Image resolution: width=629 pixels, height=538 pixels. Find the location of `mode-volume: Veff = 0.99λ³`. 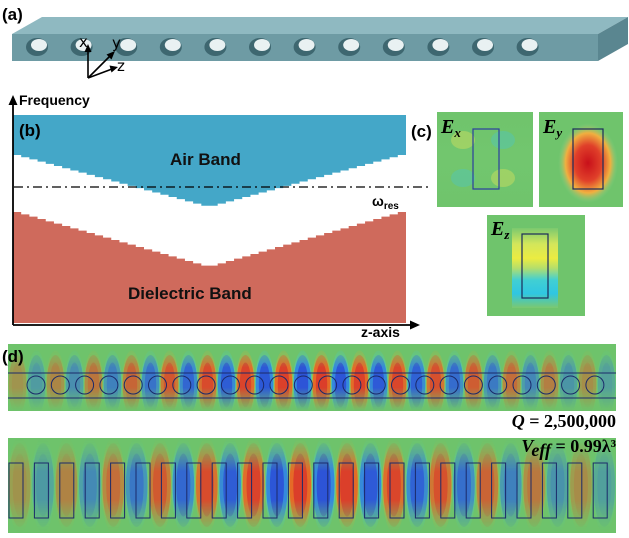

mode-volume: Veff = 0.99λ³ is located at coordinates (568, 448).